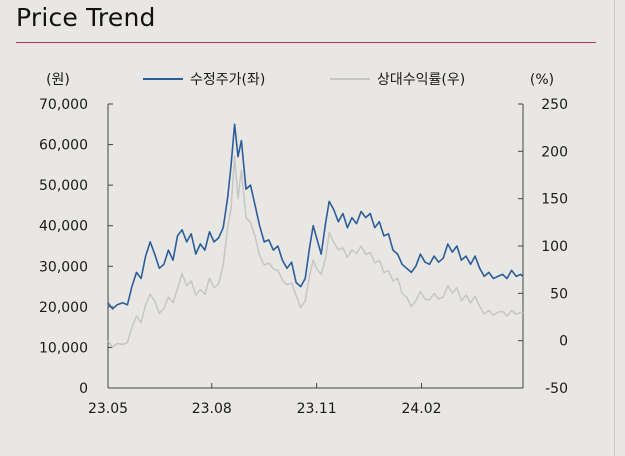 The image size is (625, 456). I want to click on right-tick-label: 0, so click(563, 342).